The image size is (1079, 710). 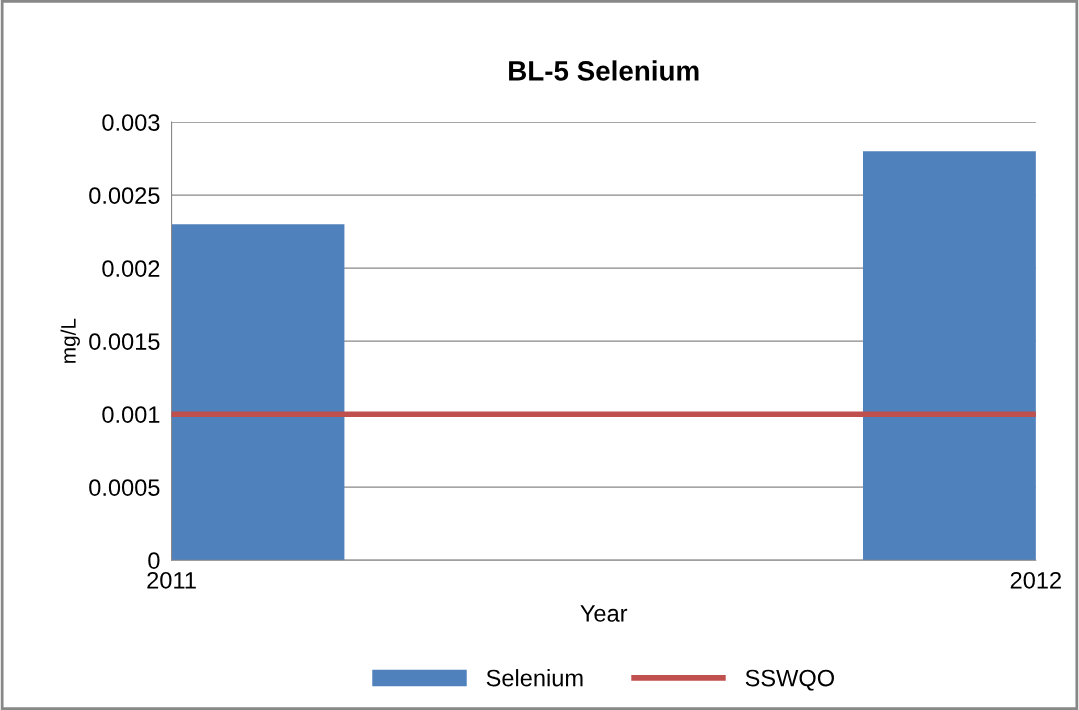 What do you see at coordinates (124, 487) in the screenshot?
I see `y-tick-label: 0.0005` at bounding box center [124, 487].